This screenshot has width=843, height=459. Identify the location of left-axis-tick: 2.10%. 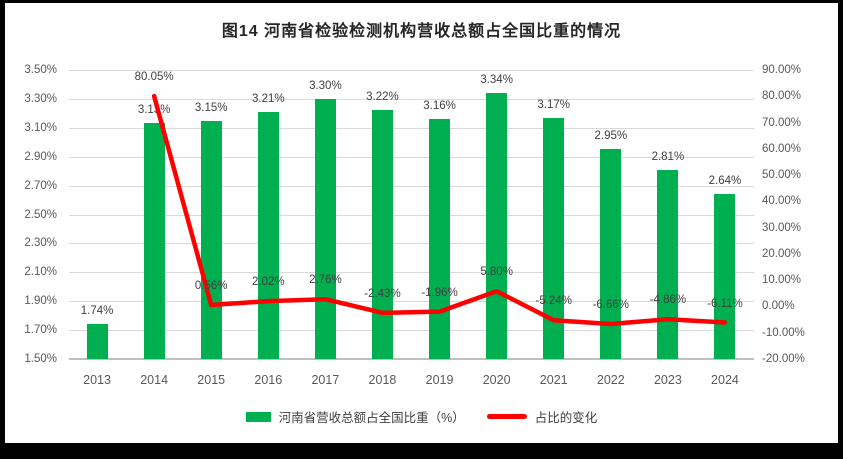
(40, 272).